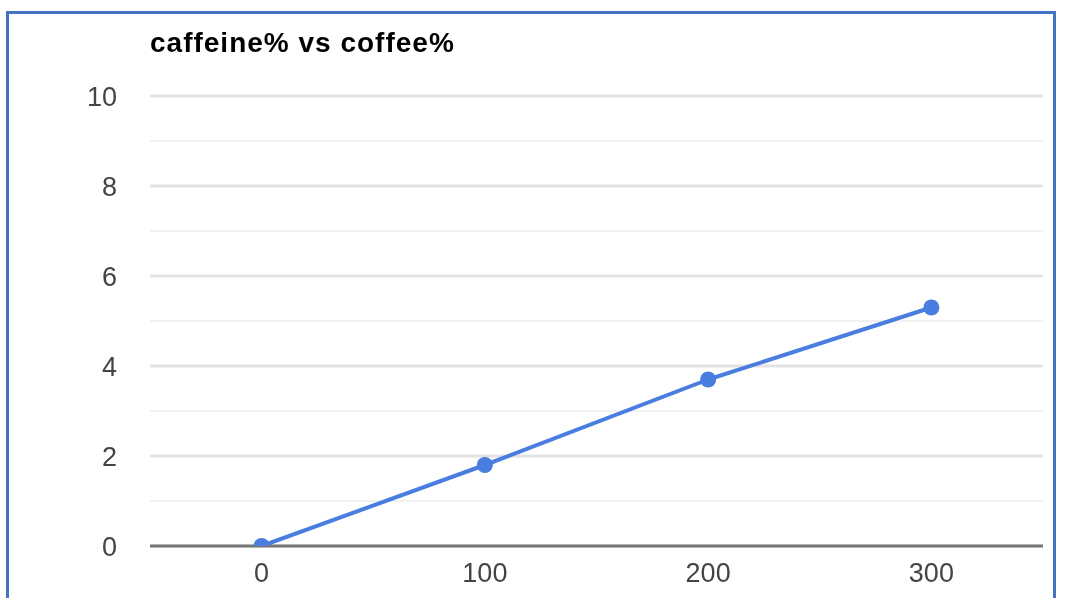 The image size is (1065, 598). I want to click on x-tick-label: 300, so click(931, 573).